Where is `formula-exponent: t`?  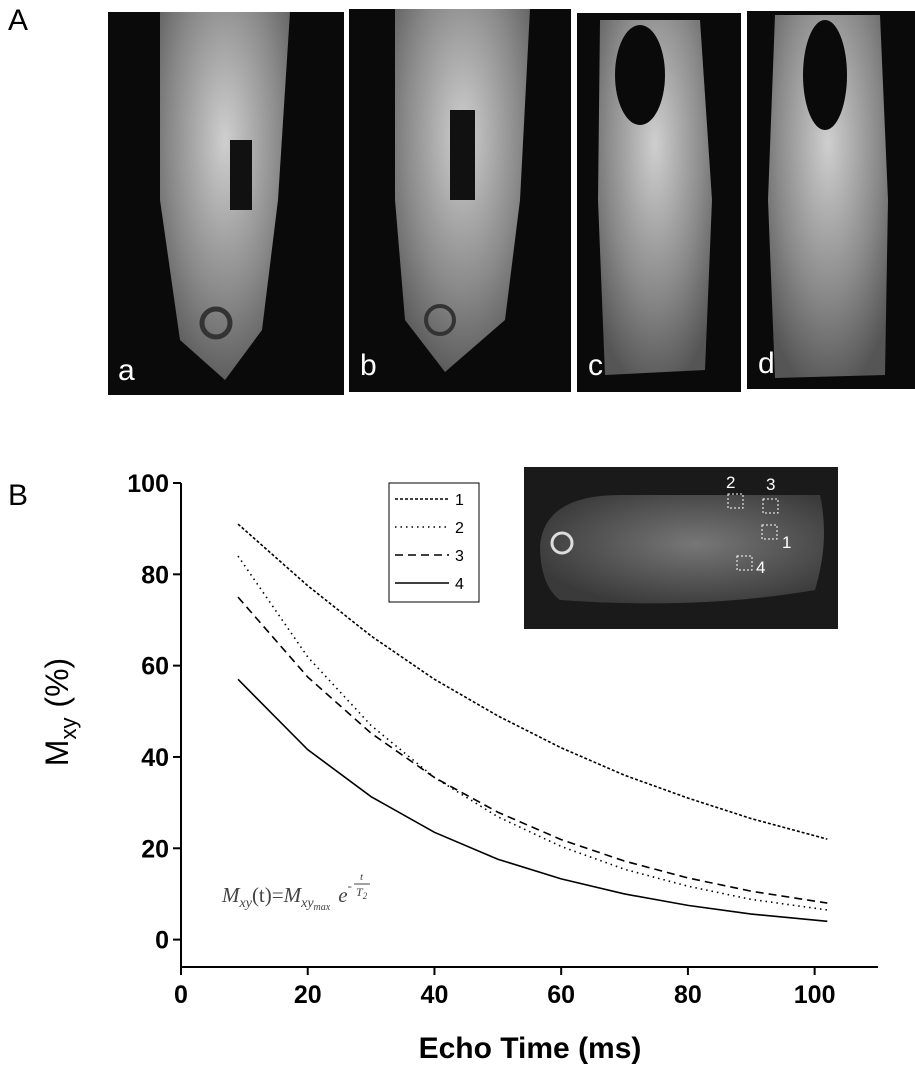
formula-exponent: t is located at coordinates (362, 877).